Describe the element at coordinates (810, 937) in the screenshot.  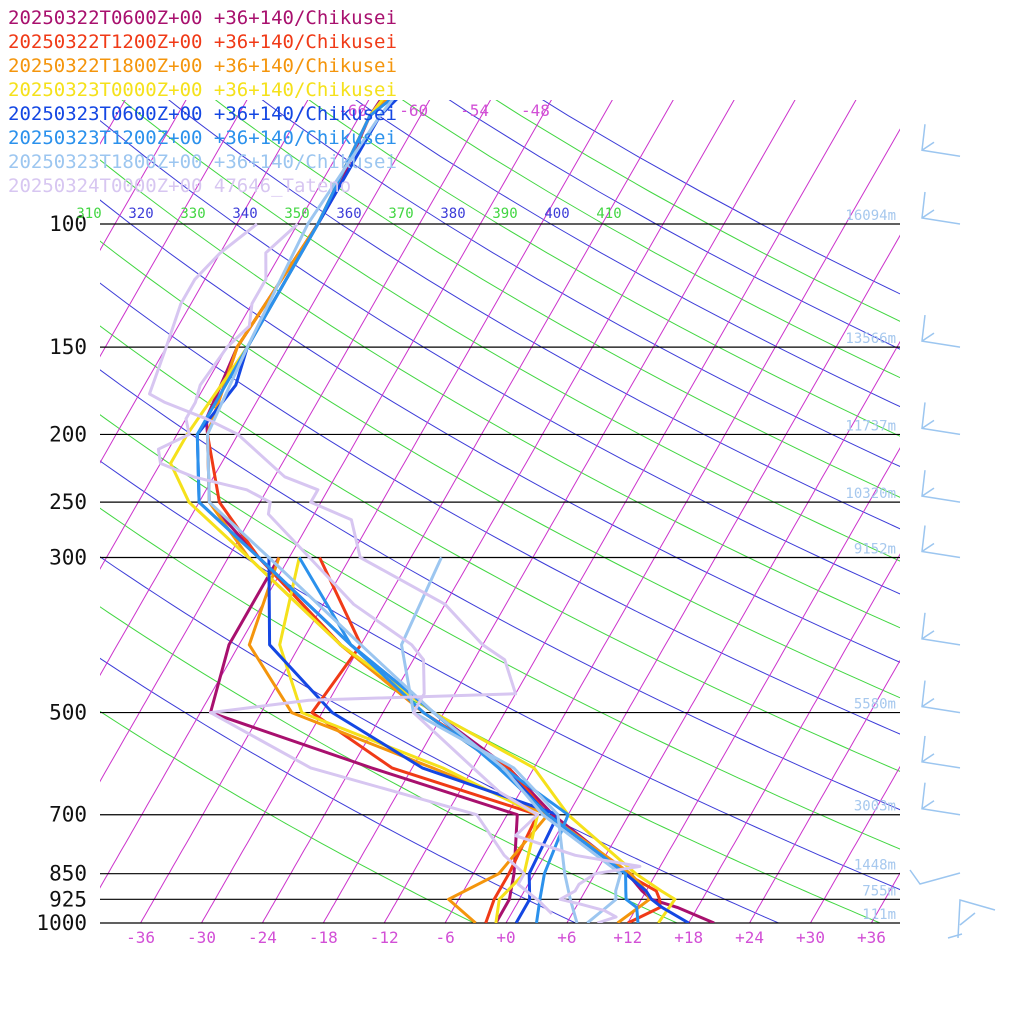
I see `temperature-tick-label: +30` at that location.